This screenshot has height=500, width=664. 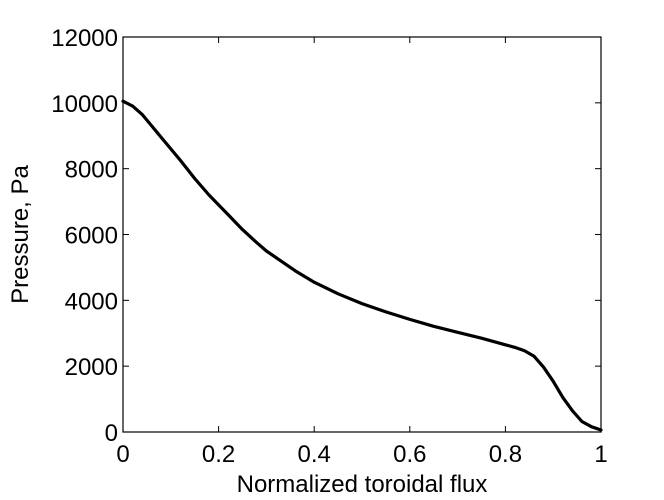 What do you see at coordinates (91, 367) in the screenshot?
I see `y-tick-label: 2000` at bounding box center [91, 367].